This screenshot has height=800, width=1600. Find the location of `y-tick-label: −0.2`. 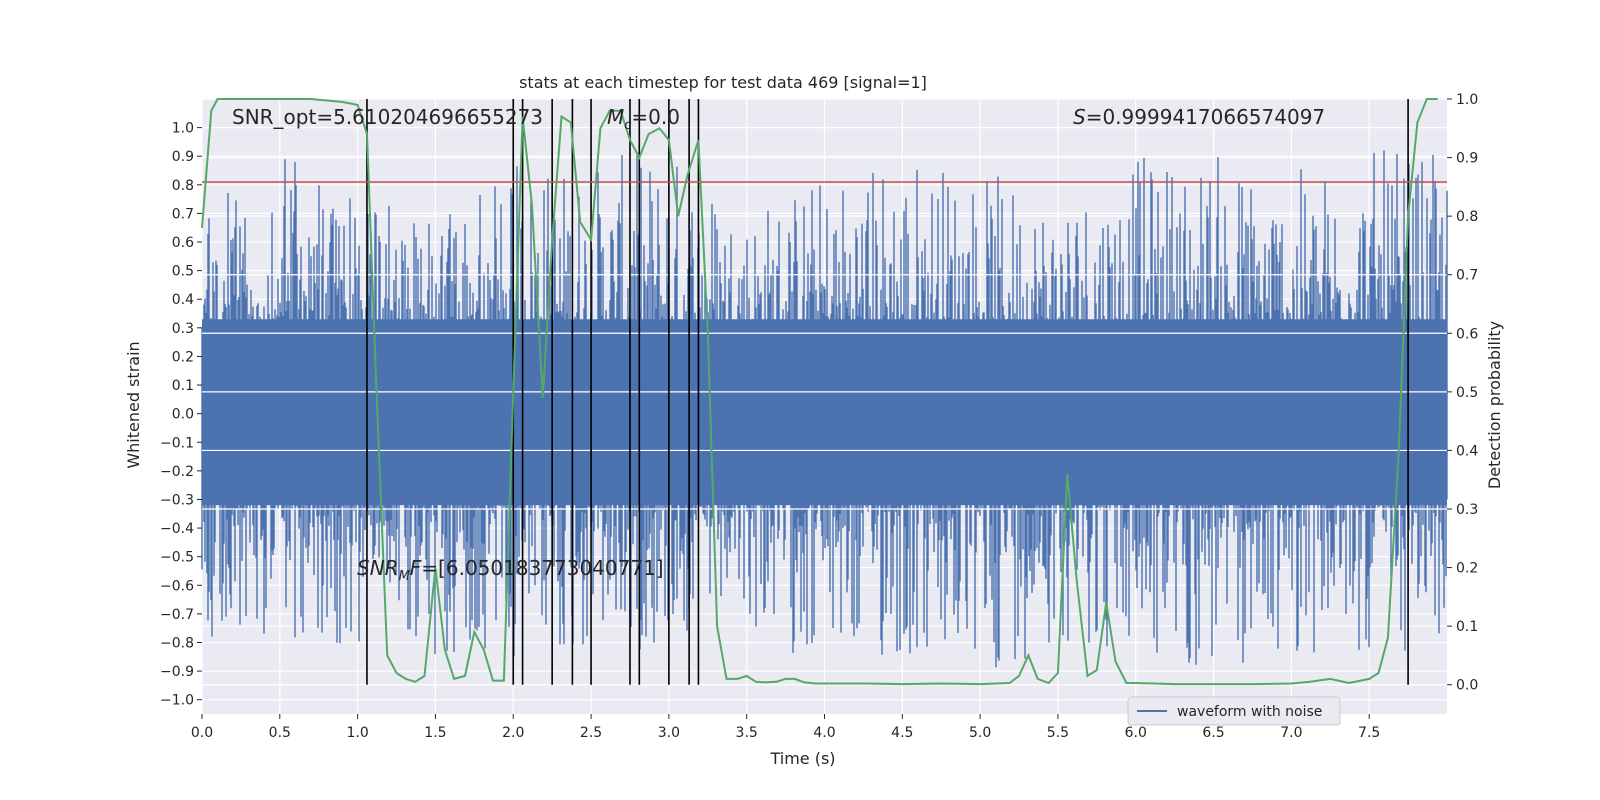

y-tick-label: −0.2 is located at coordinates (177, 472).